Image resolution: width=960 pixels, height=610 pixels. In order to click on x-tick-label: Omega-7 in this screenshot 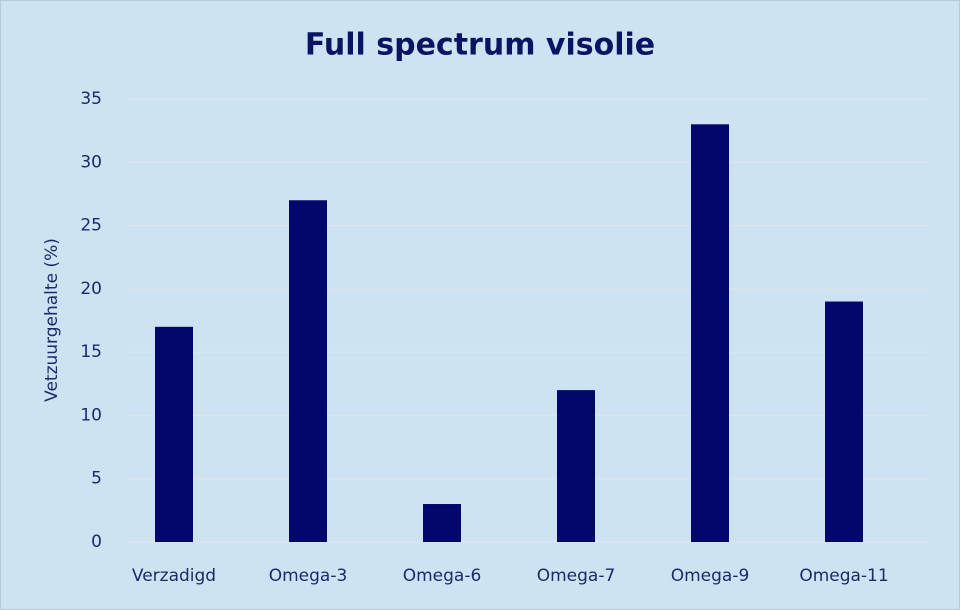, I will do `click(576, 576)`.